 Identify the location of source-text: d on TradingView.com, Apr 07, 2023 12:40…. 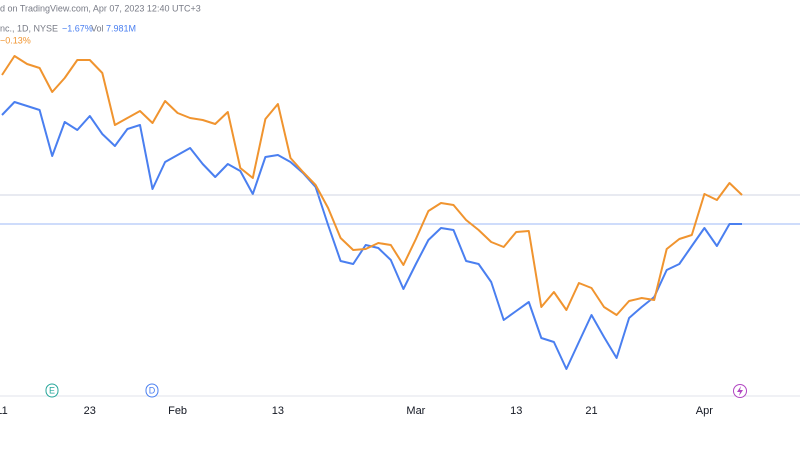
(100, 8).